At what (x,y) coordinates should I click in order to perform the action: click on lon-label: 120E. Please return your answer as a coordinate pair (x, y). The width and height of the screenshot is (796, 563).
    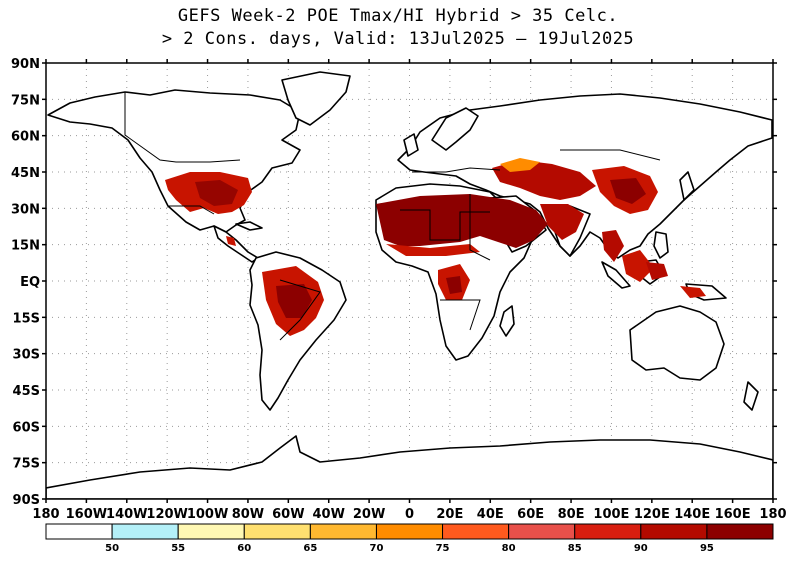
    Looking at the image, I should click on (652, 514).